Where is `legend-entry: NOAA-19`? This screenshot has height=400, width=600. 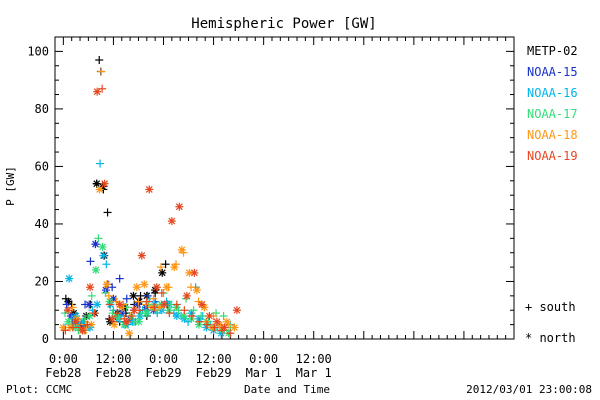 legend-entry: NOAA-19 is located at coordinates (552, 156).